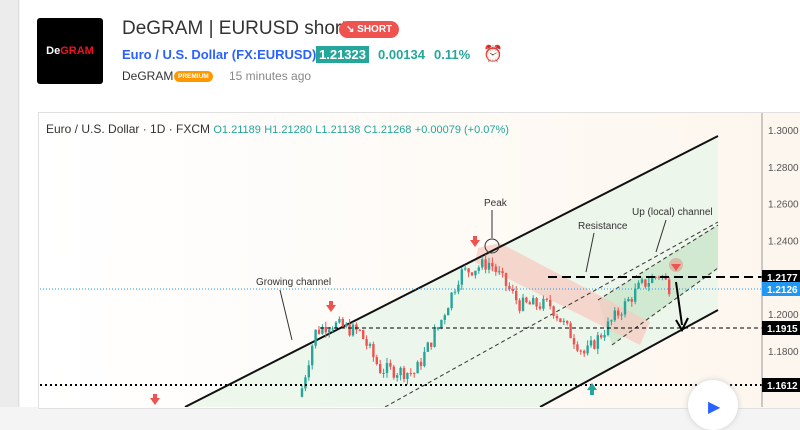 The width and height of the screenshot is (800, 430). I want to click on level-price-tag, so click(781, 277).